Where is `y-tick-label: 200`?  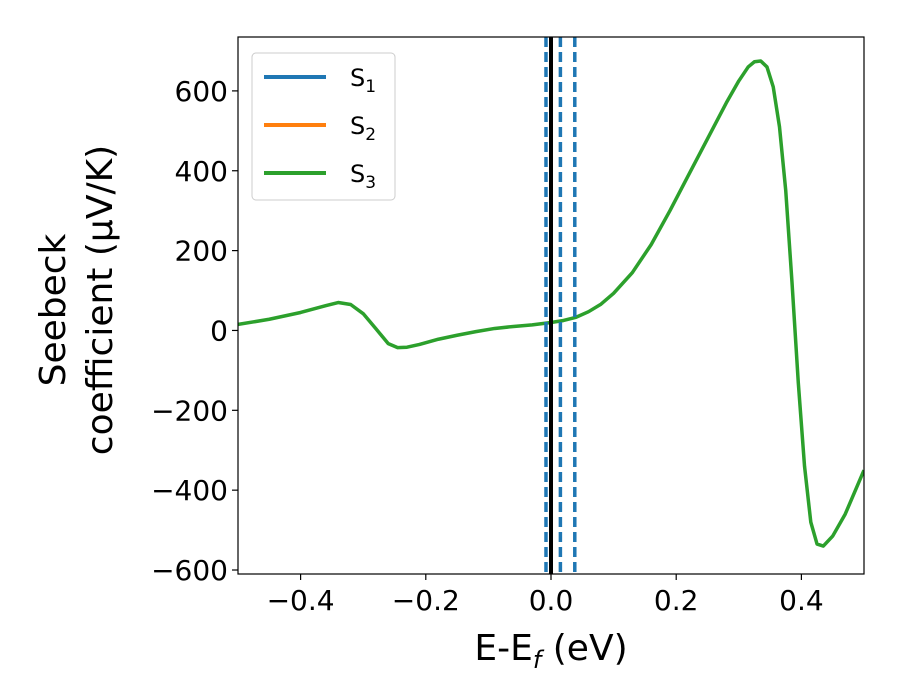 y-tick-label: 200 is located at coordinates (201, 251).